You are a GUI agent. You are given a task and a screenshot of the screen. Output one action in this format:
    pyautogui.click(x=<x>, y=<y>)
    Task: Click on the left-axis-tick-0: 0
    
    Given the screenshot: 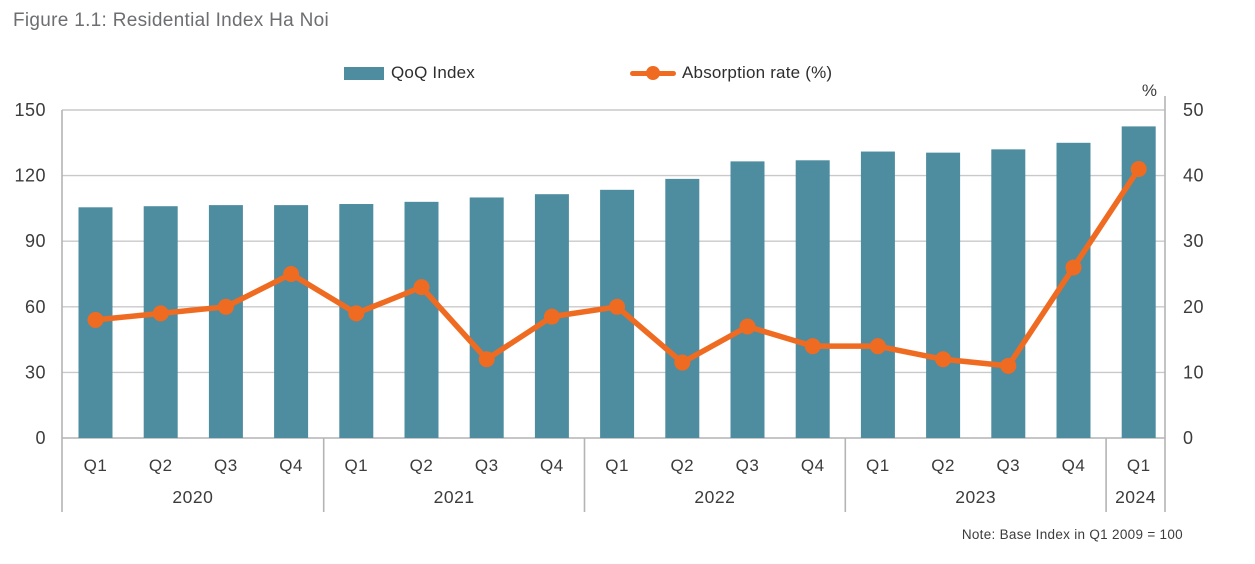 What is the action you would take?
    pyautogui.click(x=40, y=438)
    